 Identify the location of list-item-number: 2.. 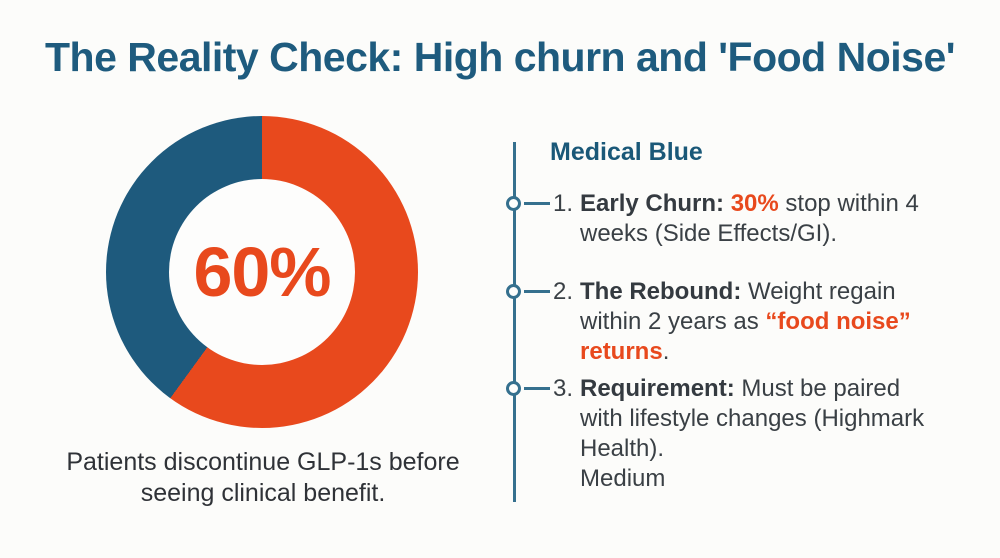
(563, 291).